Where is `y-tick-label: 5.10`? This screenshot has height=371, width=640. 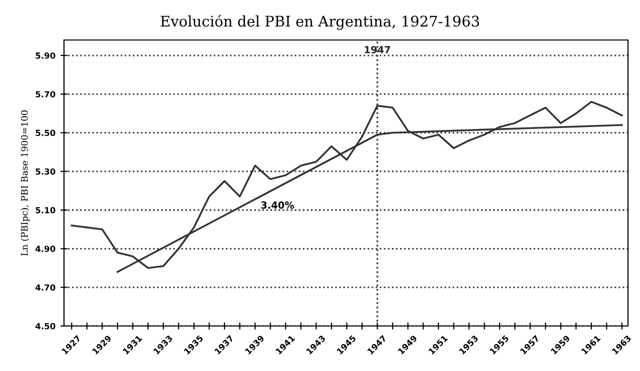 y-tick-label: 5.10 is located at coordinates (46, 210).